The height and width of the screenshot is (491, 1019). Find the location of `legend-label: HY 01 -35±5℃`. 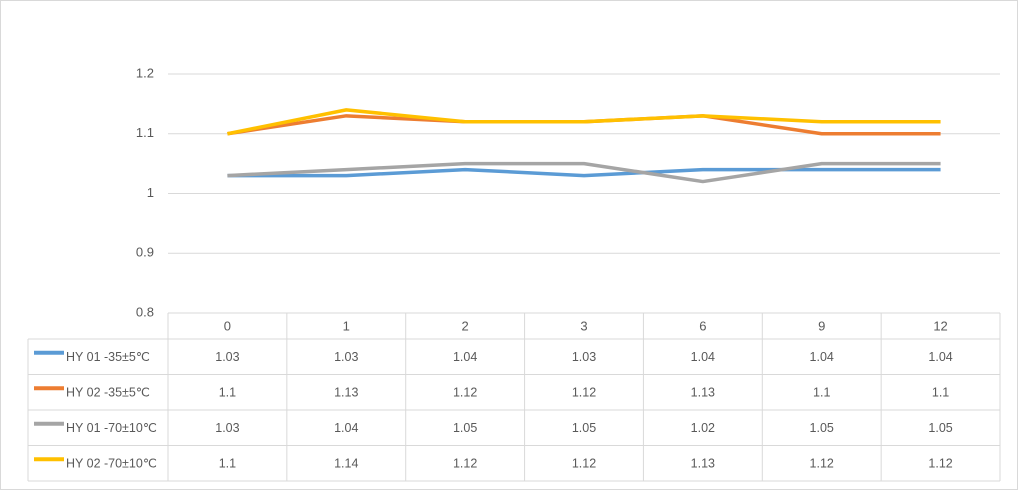

legend-label: HY 01 -35±5℃ is located at coordinates (108, 357).